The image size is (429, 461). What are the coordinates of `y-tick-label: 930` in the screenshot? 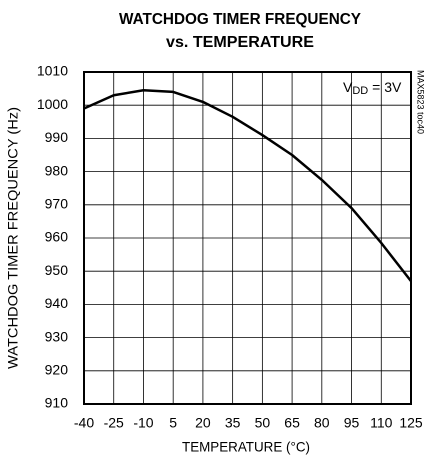 It's located at (57, 336).